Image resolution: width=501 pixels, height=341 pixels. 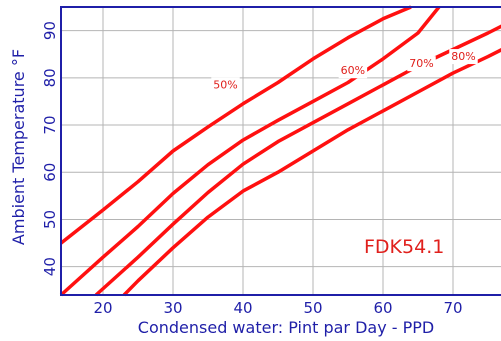 I want to click on curve-label: 70%, so click(x=421, y=64).